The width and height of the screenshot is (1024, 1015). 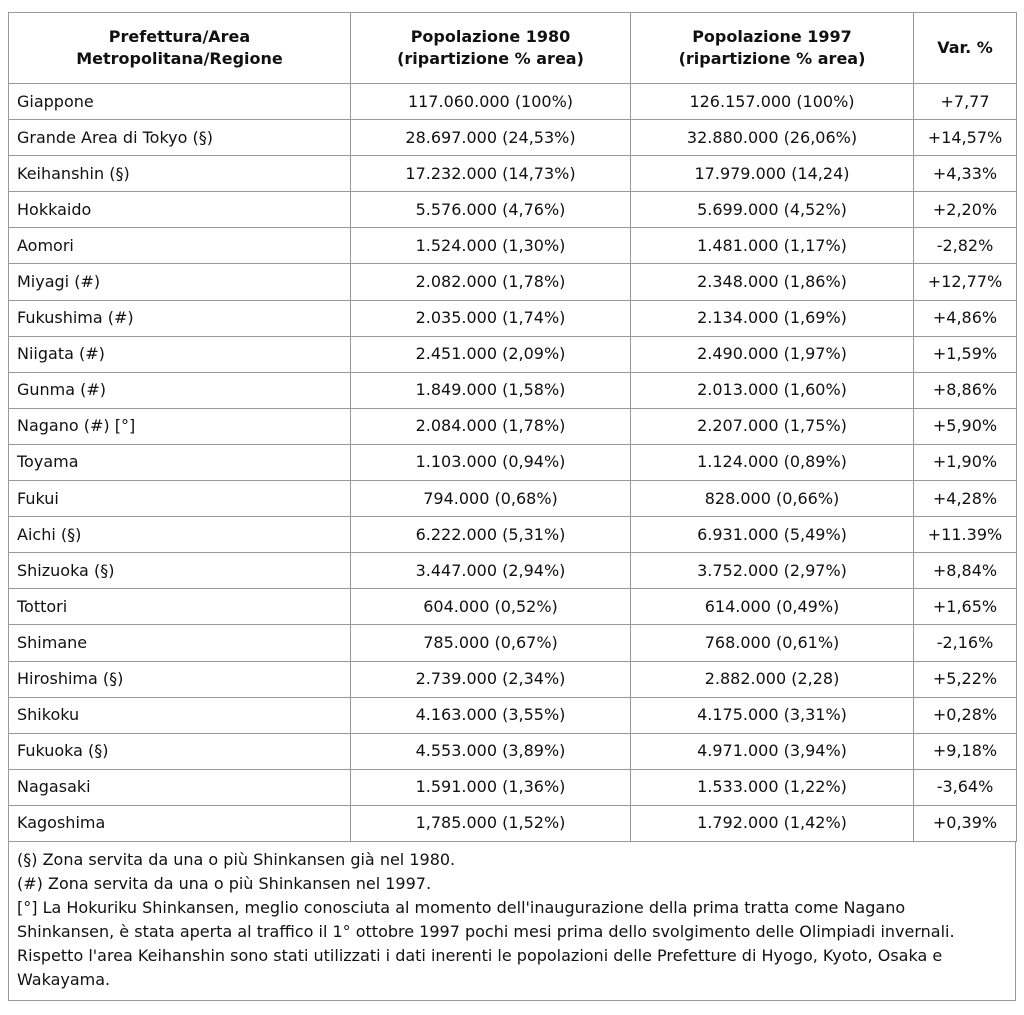 I want to click on cell-population-1997: 828.000 (0,66%), so click(x=772, y=499).